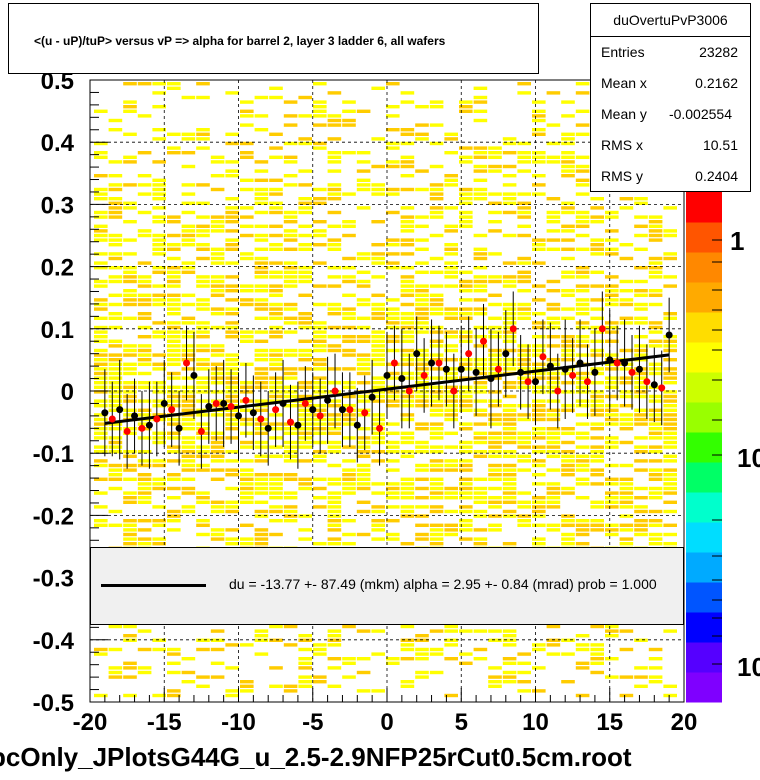 Image resolution: width=760 pixels, height=780 pixels. What do you see at coordinates (58, 143) in the screenshot?
I see `y-tick-label: 0.4` at bounding box center [58, 143].